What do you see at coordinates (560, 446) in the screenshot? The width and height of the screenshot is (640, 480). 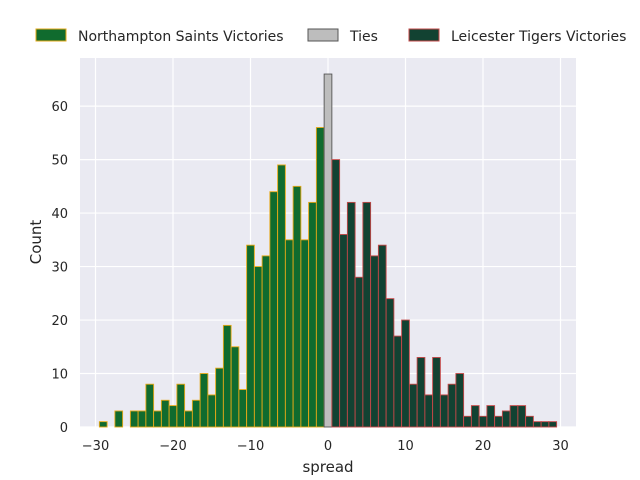 I see `x-tick-label: 30` at bounding box center [560, 446].